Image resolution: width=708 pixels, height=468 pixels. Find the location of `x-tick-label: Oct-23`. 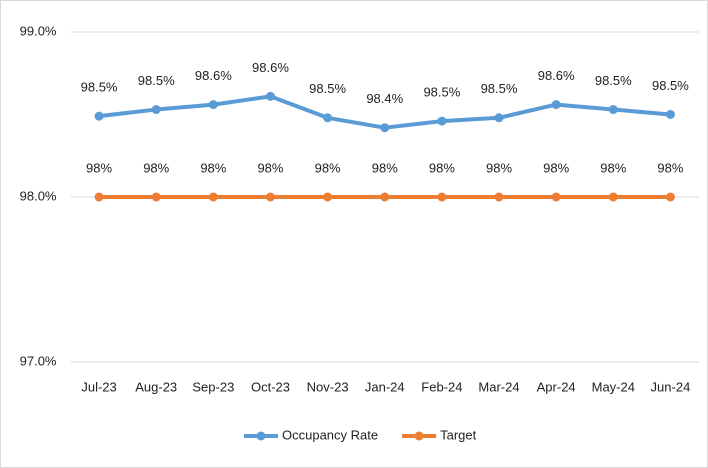

x-tick-label: Oct-23 is located at coordinates (270, 386).